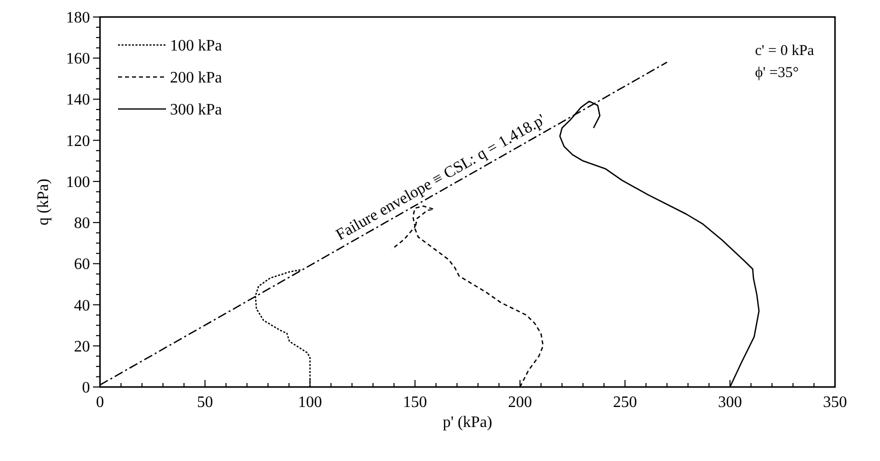 This screenshot has width=880, height=461. What do you see at coordinates (196, 110) in the screenshot?
I see `legend-label: 300 kPa` at bounding box center [196, 110].